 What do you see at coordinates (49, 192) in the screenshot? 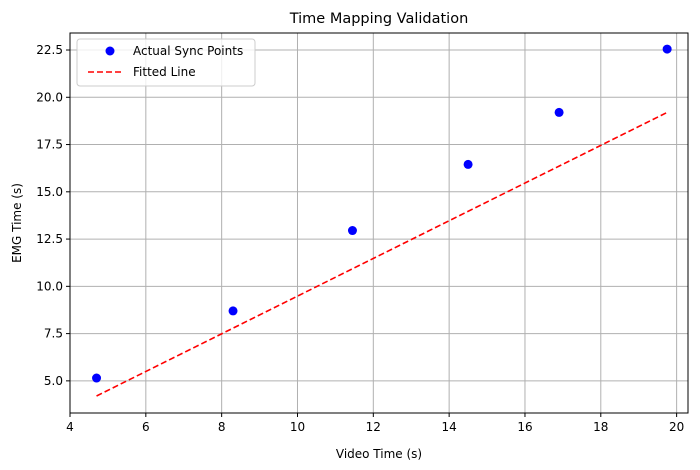
I see `y-tick-label: 15.0` at bounding box center [49, 192].